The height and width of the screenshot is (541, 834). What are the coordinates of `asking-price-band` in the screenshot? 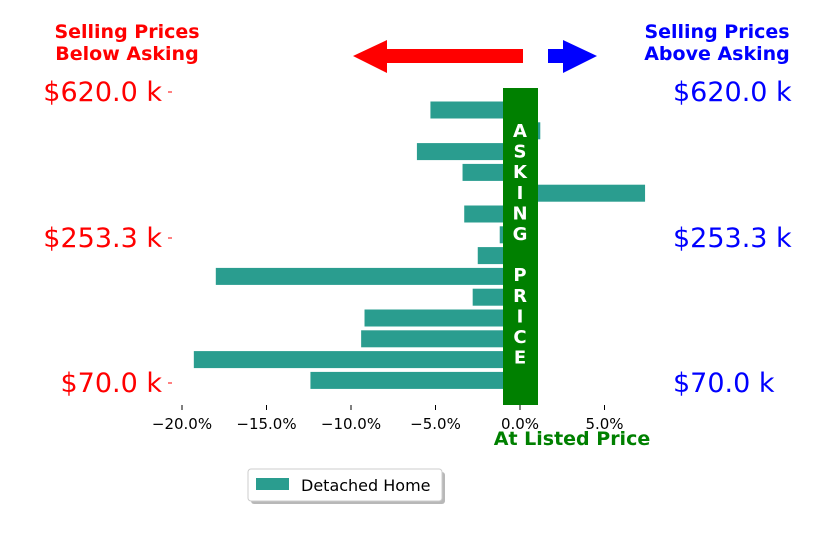 It's located at (520, 246).